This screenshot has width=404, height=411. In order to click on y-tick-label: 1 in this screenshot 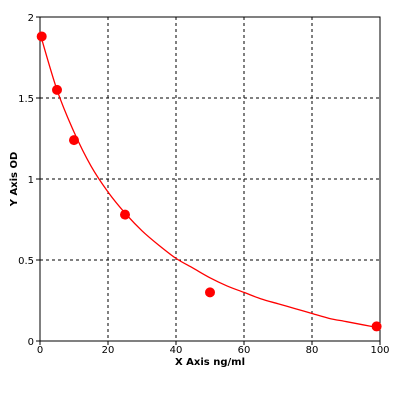, I will do `click(31, 180)`.